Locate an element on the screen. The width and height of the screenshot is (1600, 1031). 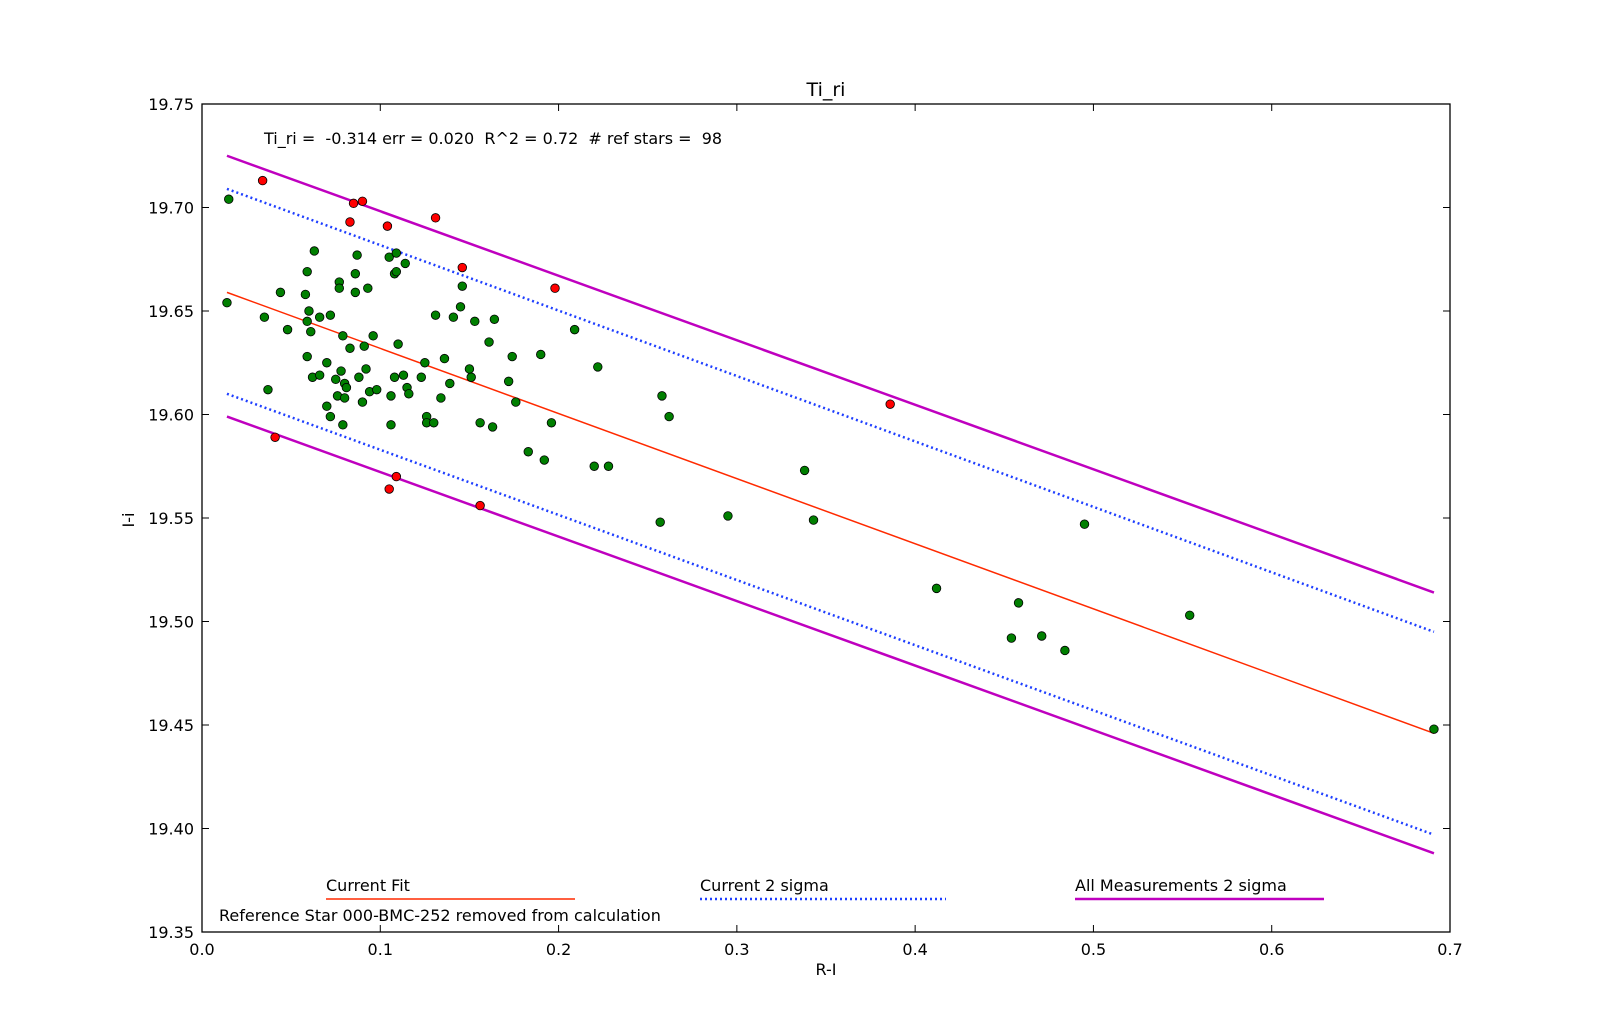
y-tick-label: 19.40 is located at coordinates (171, 829).